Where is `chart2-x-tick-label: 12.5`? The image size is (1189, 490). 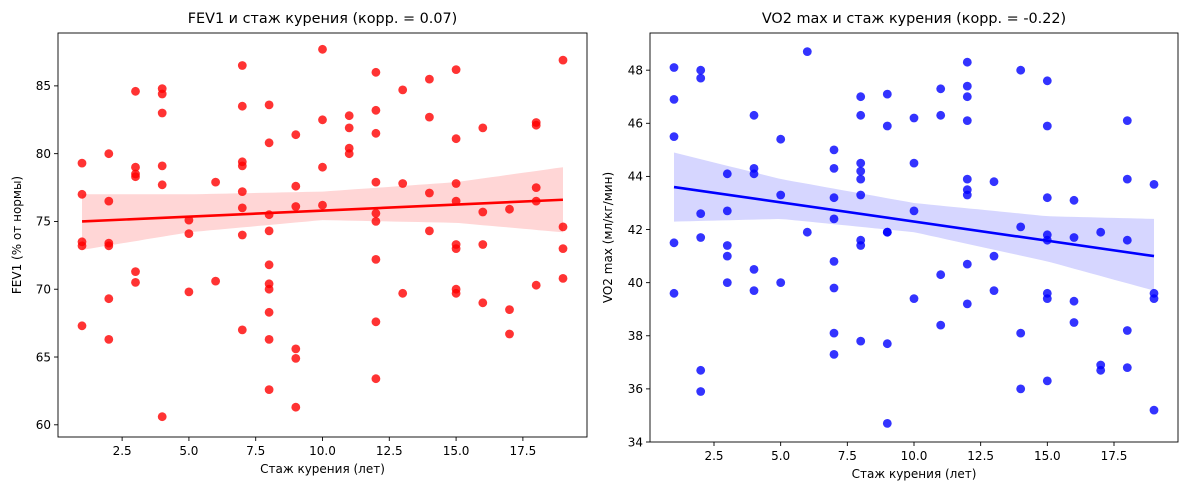 chart2-x-tick-label: 12.5 is located at coordinates (980, 456).